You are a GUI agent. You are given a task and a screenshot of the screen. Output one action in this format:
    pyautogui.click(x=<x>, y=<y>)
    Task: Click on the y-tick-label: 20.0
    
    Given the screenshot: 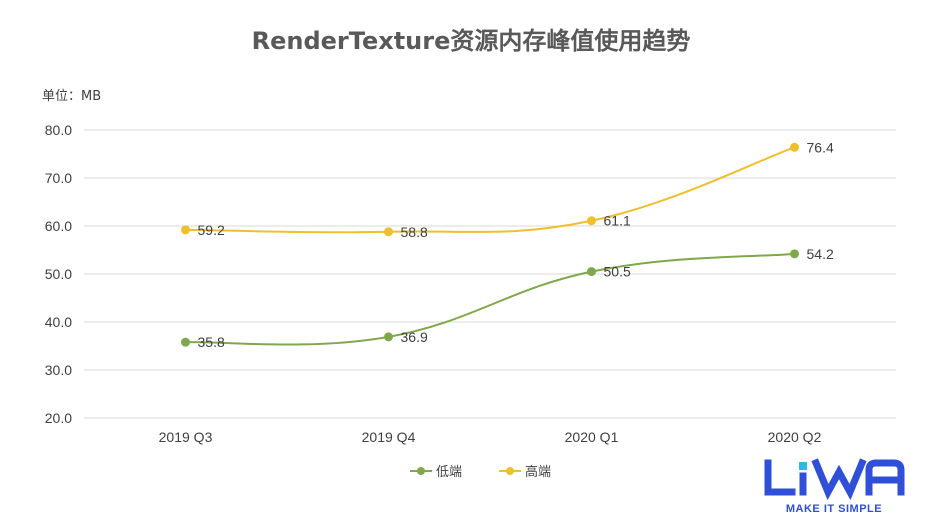 What is the action you would take?
    pyautogui.click(x=58, y=418)
    